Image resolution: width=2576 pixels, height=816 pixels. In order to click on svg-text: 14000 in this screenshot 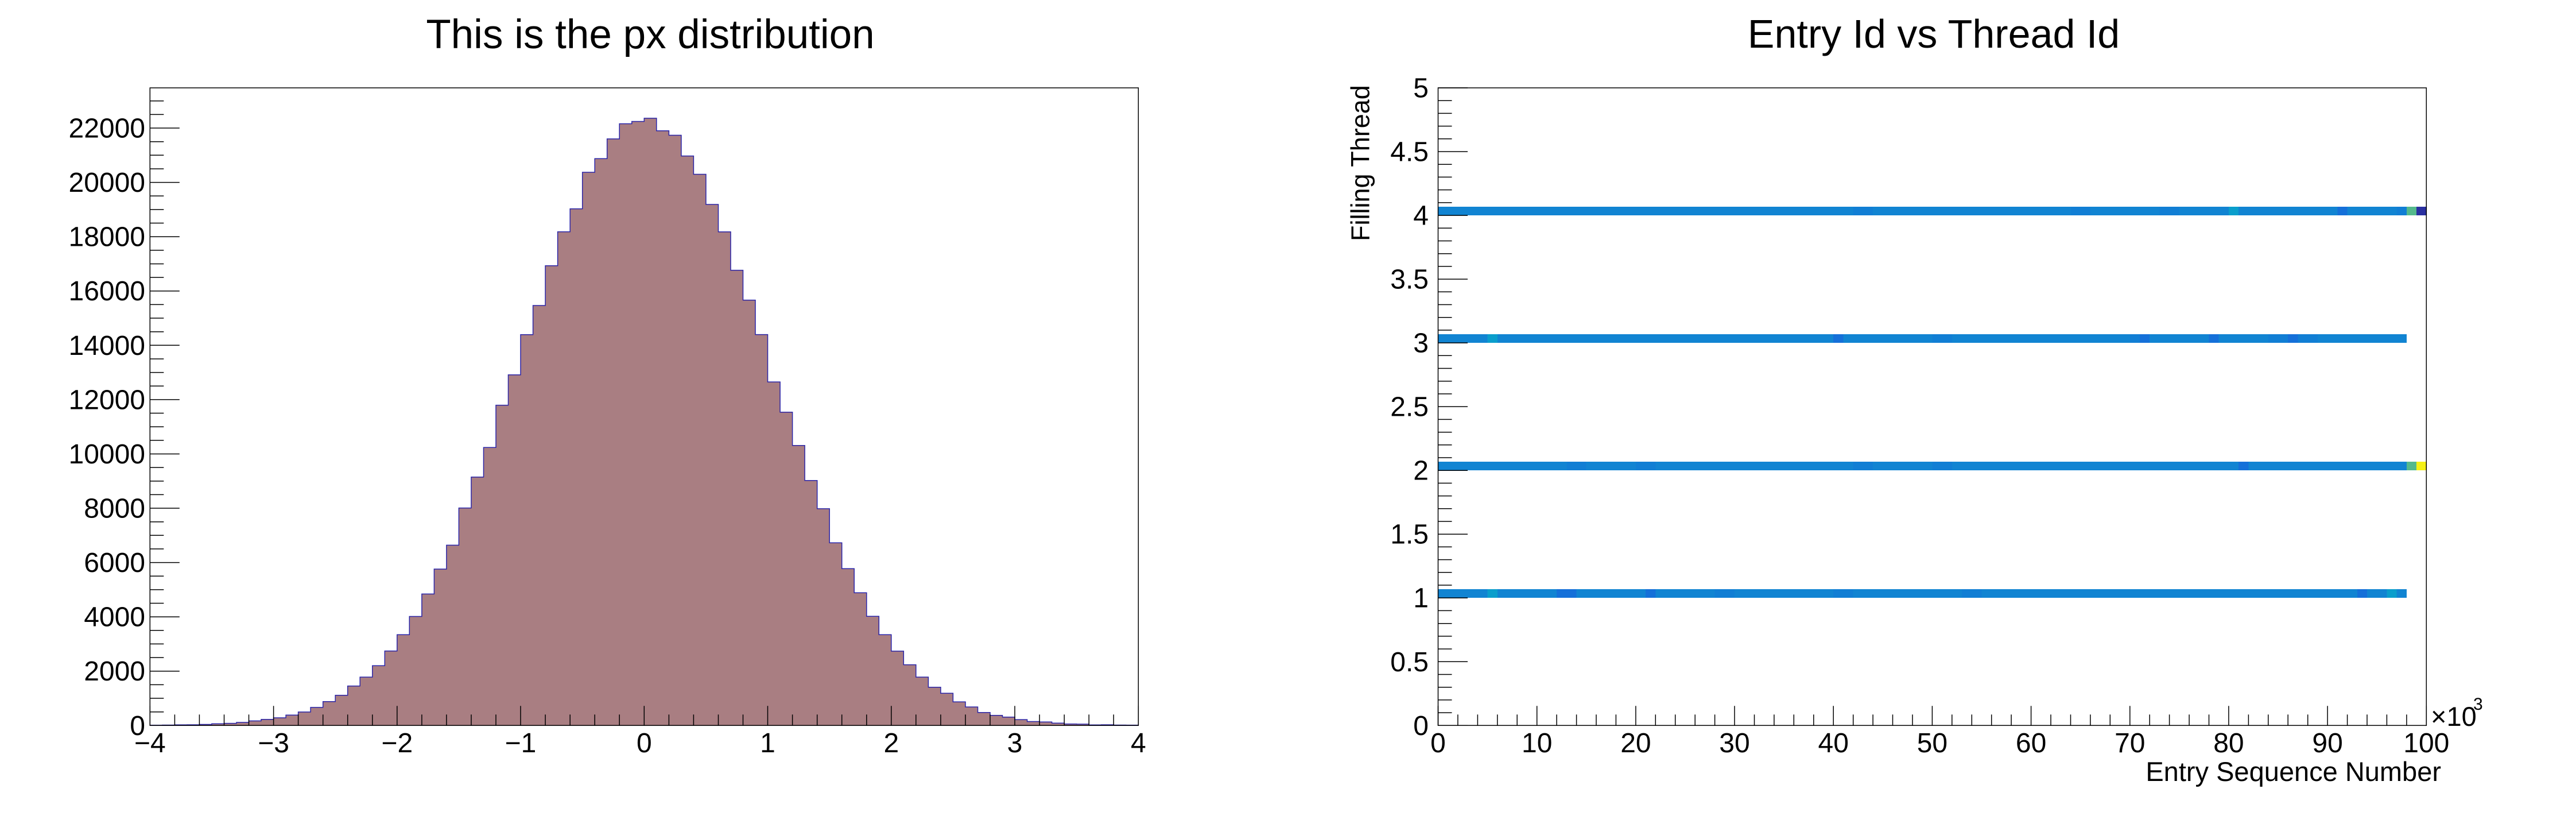, I will do `click(107, 346)`.